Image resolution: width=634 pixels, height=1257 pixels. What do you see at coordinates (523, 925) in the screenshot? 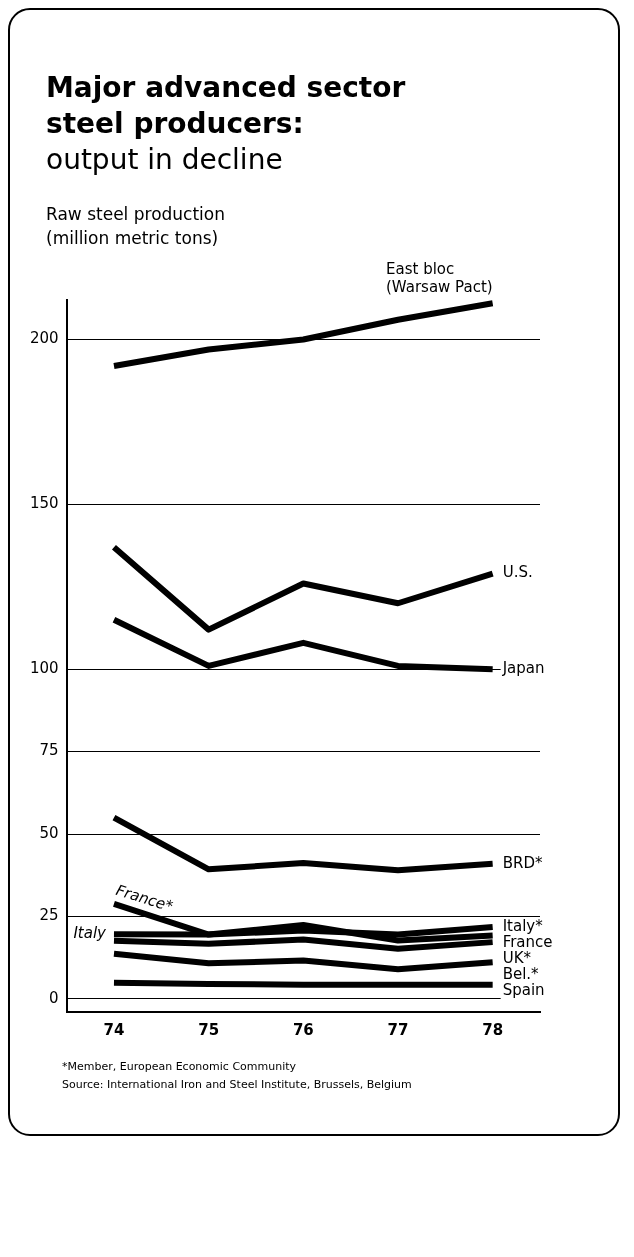
I see `series-label: Italy*` at bounding box center [523, 925].